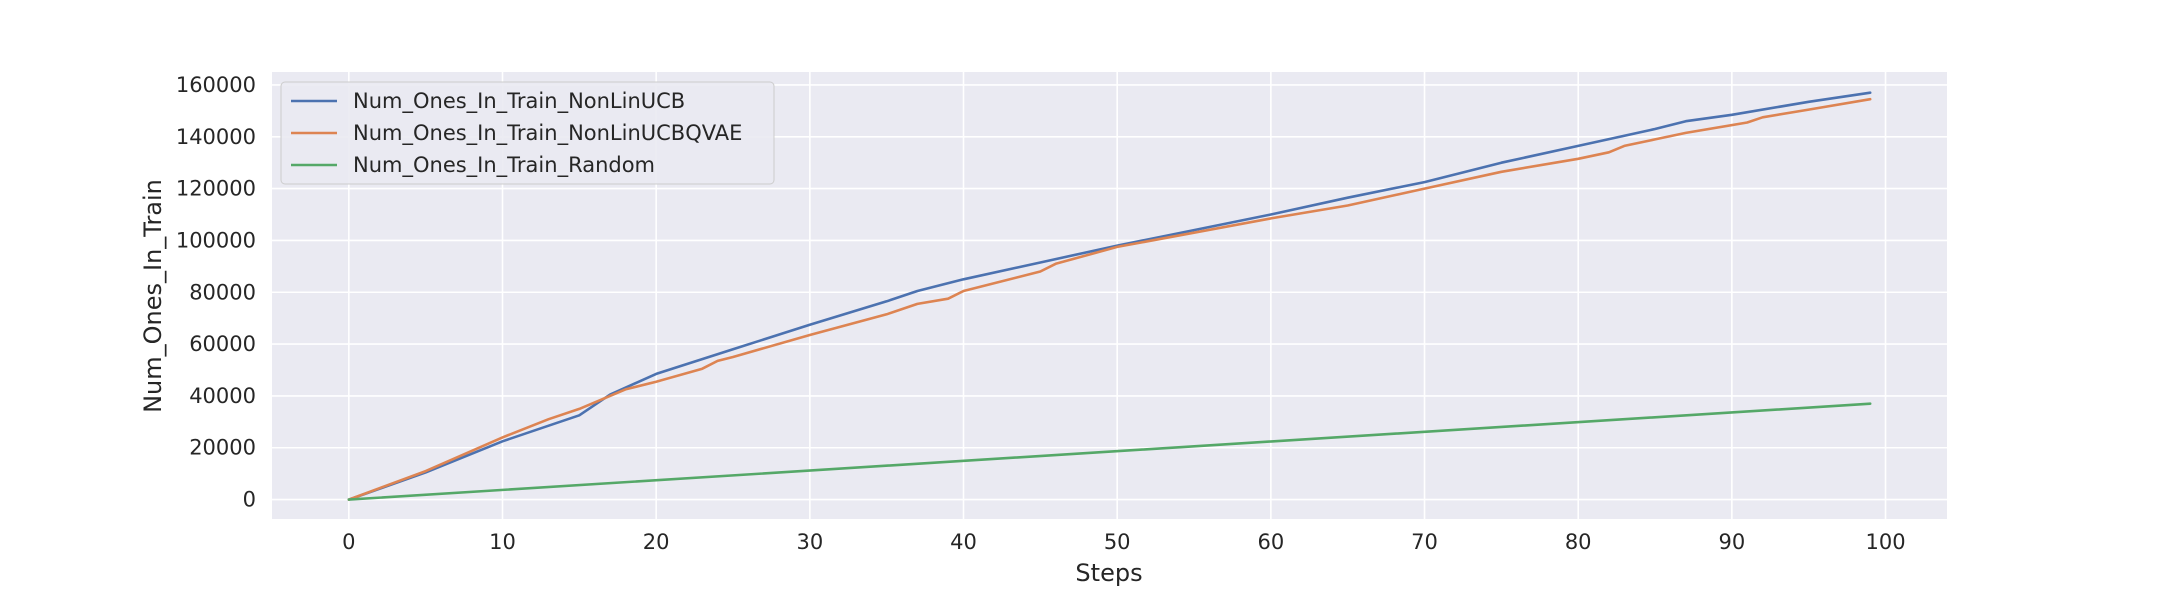 This screenshot has height=595, width=2160. What do you see at coordinates (963, 542) in the screenshot?
I see `x-tick-label: 40` at bounding box center [963, 542].